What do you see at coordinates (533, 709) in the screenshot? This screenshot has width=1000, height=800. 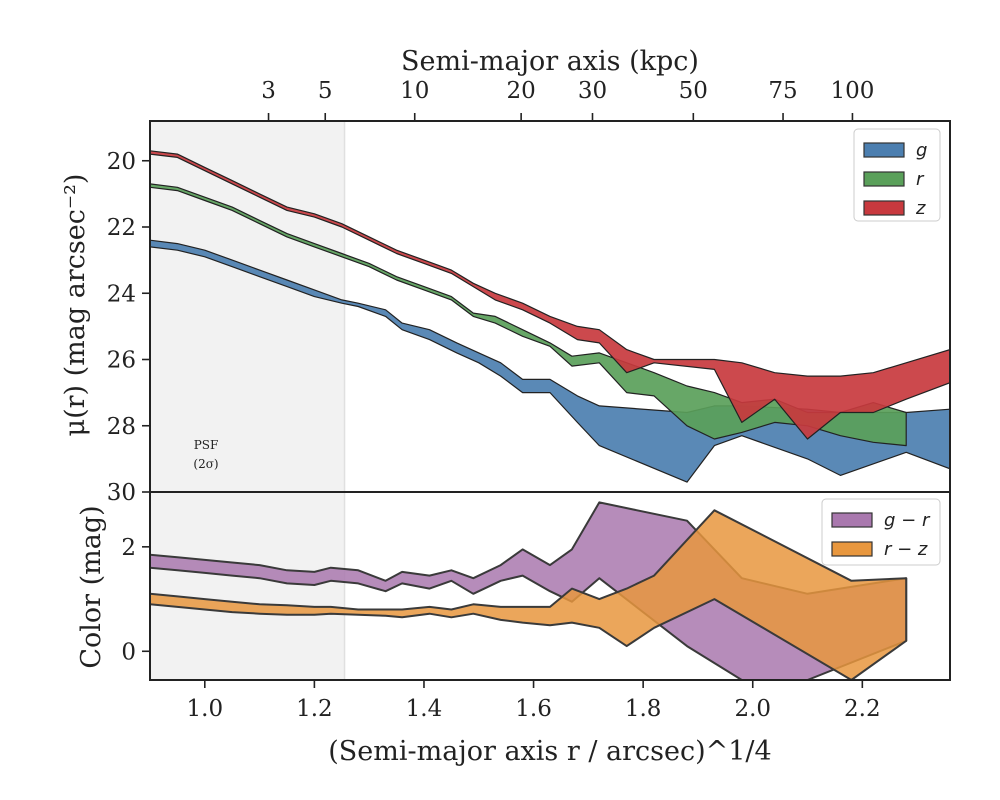 I see `xtick-label: 1.6` at bounding box center [533, 709].